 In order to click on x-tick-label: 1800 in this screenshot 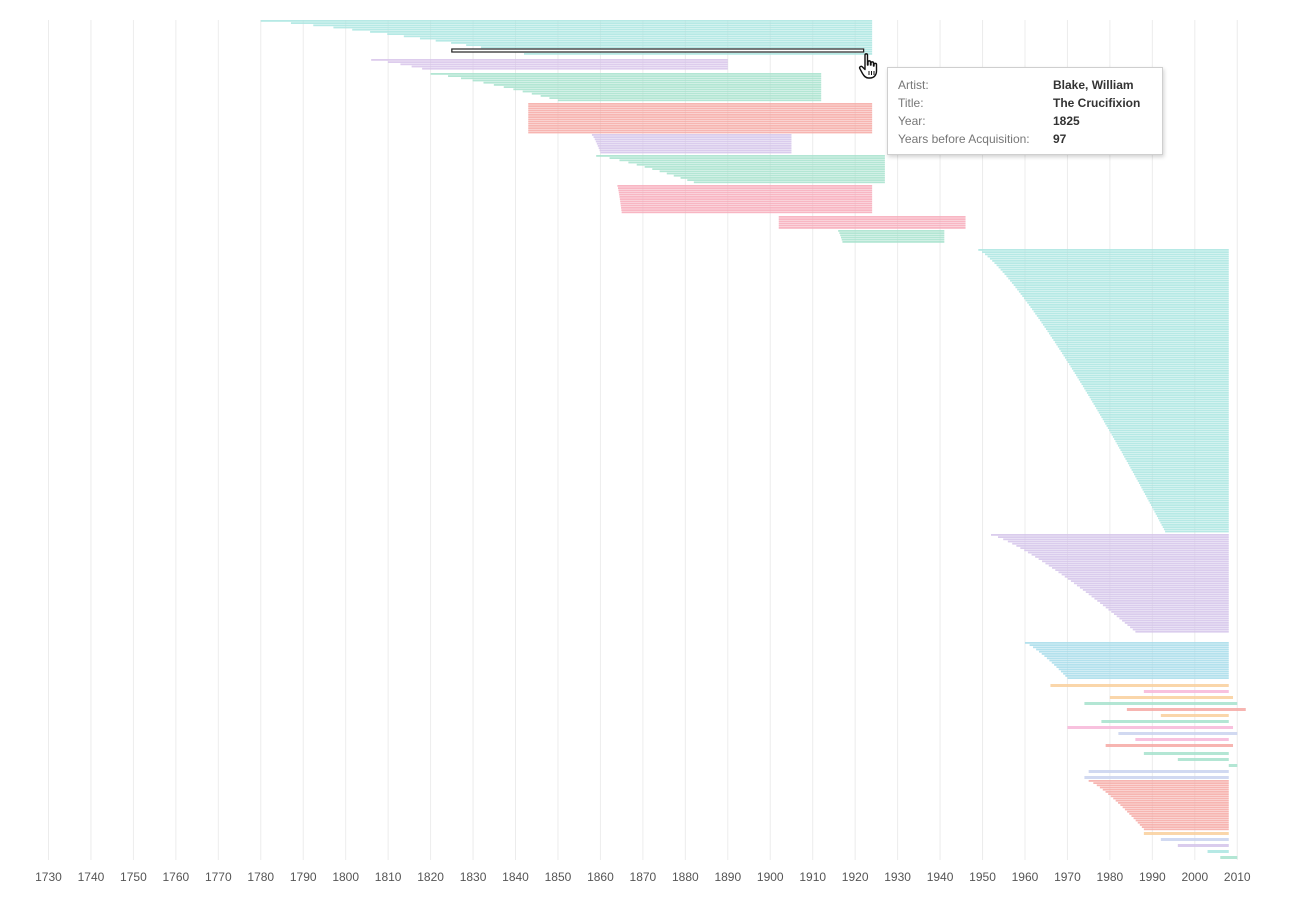, I will do `click(345, 877)`.